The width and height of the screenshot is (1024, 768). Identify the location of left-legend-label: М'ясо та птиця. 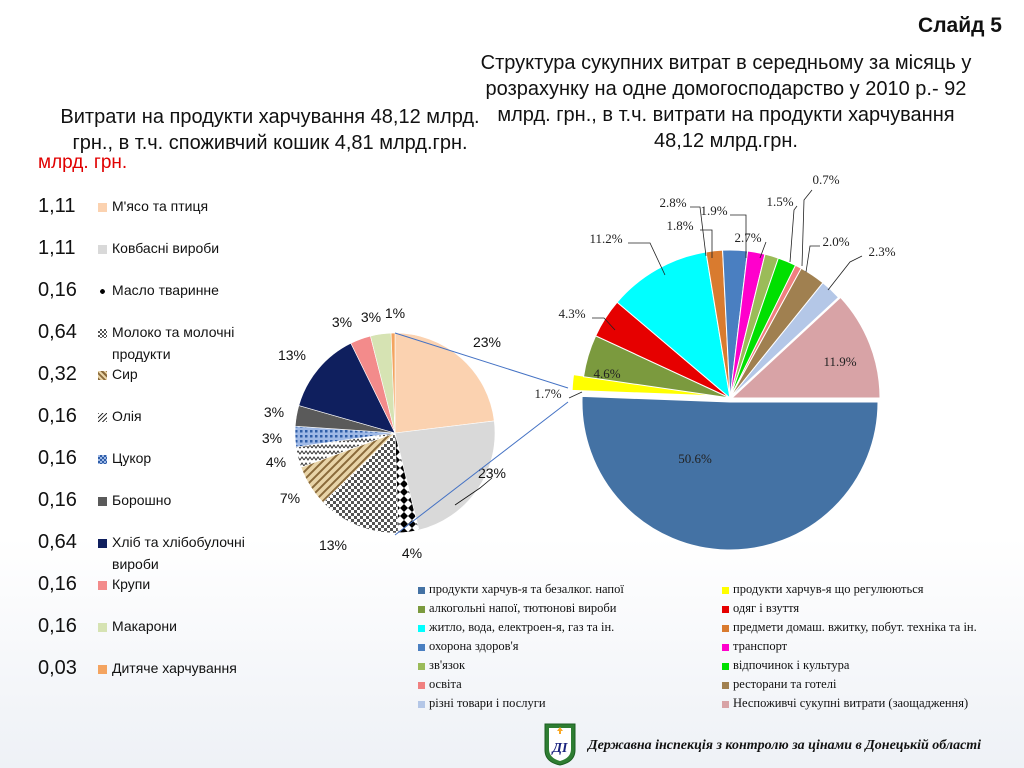
(160, 206).